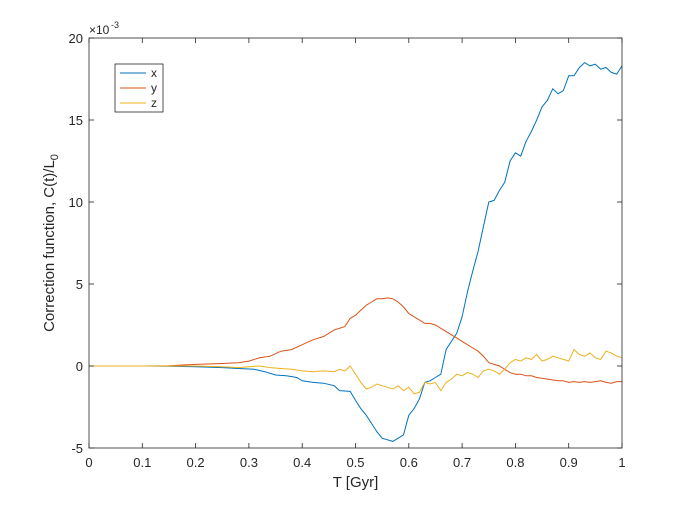  What do you see at coordinates (515, 462) in the screenshot?
I see `x-tick-label: 0.8` at bounding box center [515, 462].